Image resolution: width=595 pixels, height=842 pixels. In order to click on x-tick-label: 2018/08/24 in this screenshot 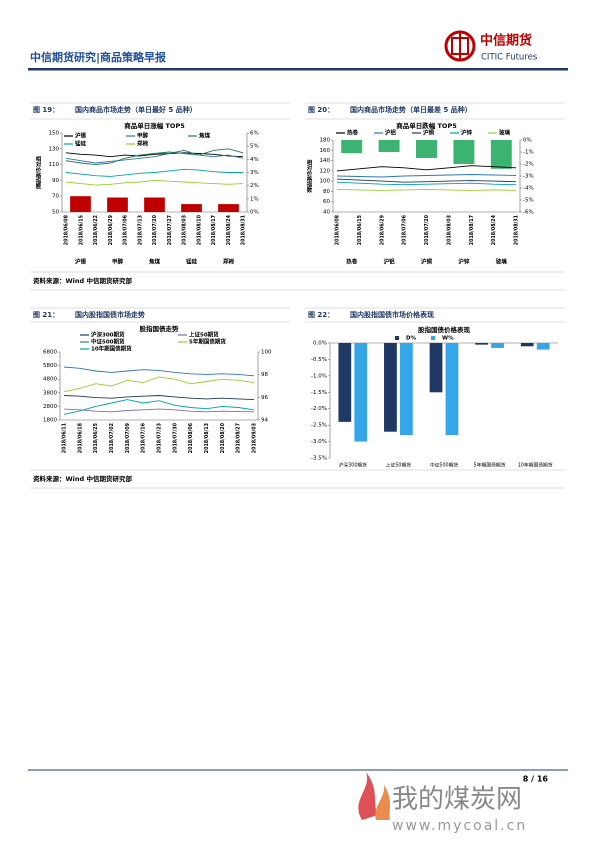, I will do `click(229, 229)`.